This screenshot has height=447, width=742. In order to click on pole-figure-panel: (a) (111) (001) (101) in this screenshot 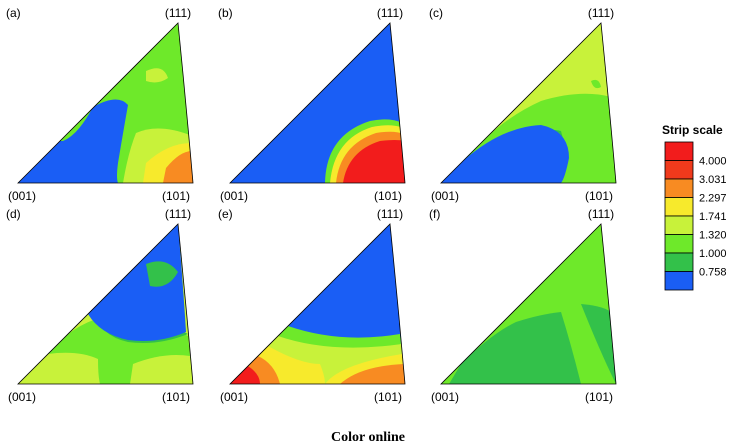, I will do `click(100, 104)`.